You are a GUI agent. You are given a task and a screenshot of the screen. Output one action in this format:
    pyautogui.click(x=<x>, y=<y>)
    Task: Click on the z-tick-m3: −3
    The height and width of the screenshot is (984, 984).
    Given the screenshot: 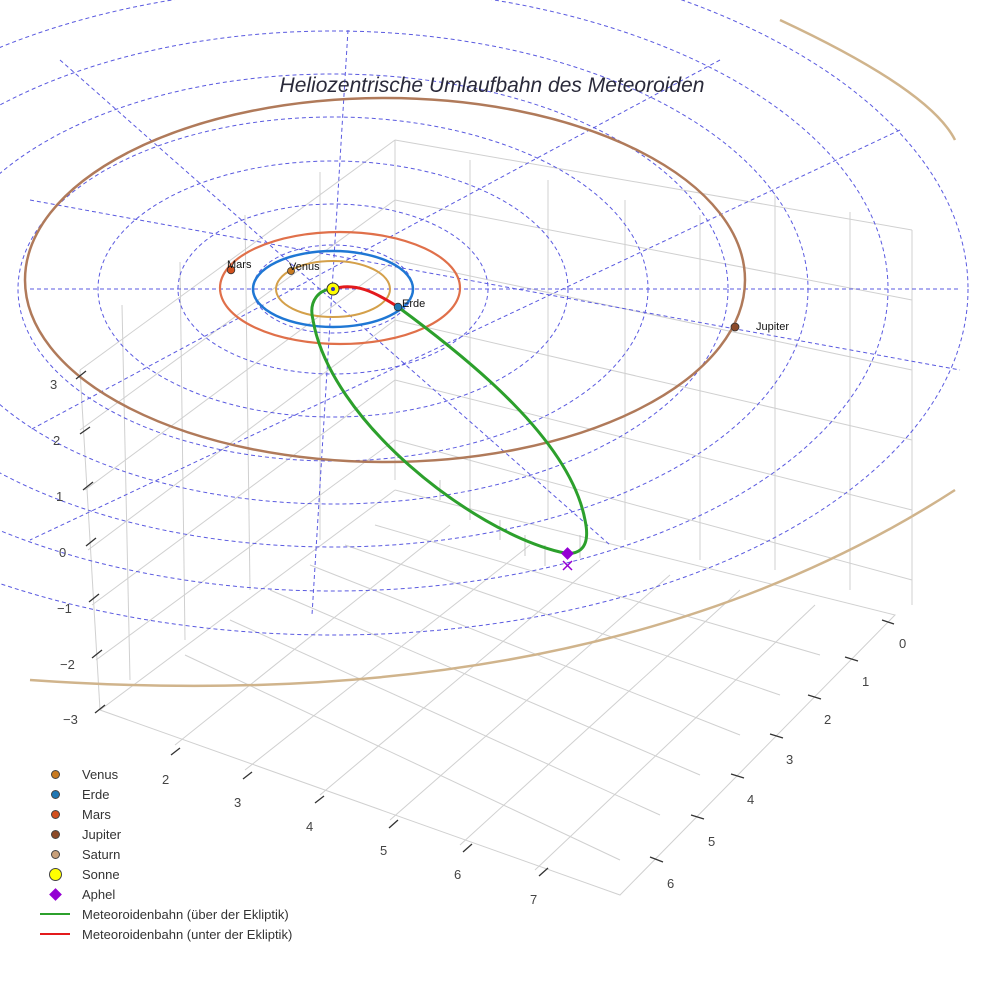 What is the action you would take?
    pyautogui.click(x=70, y=719)
    